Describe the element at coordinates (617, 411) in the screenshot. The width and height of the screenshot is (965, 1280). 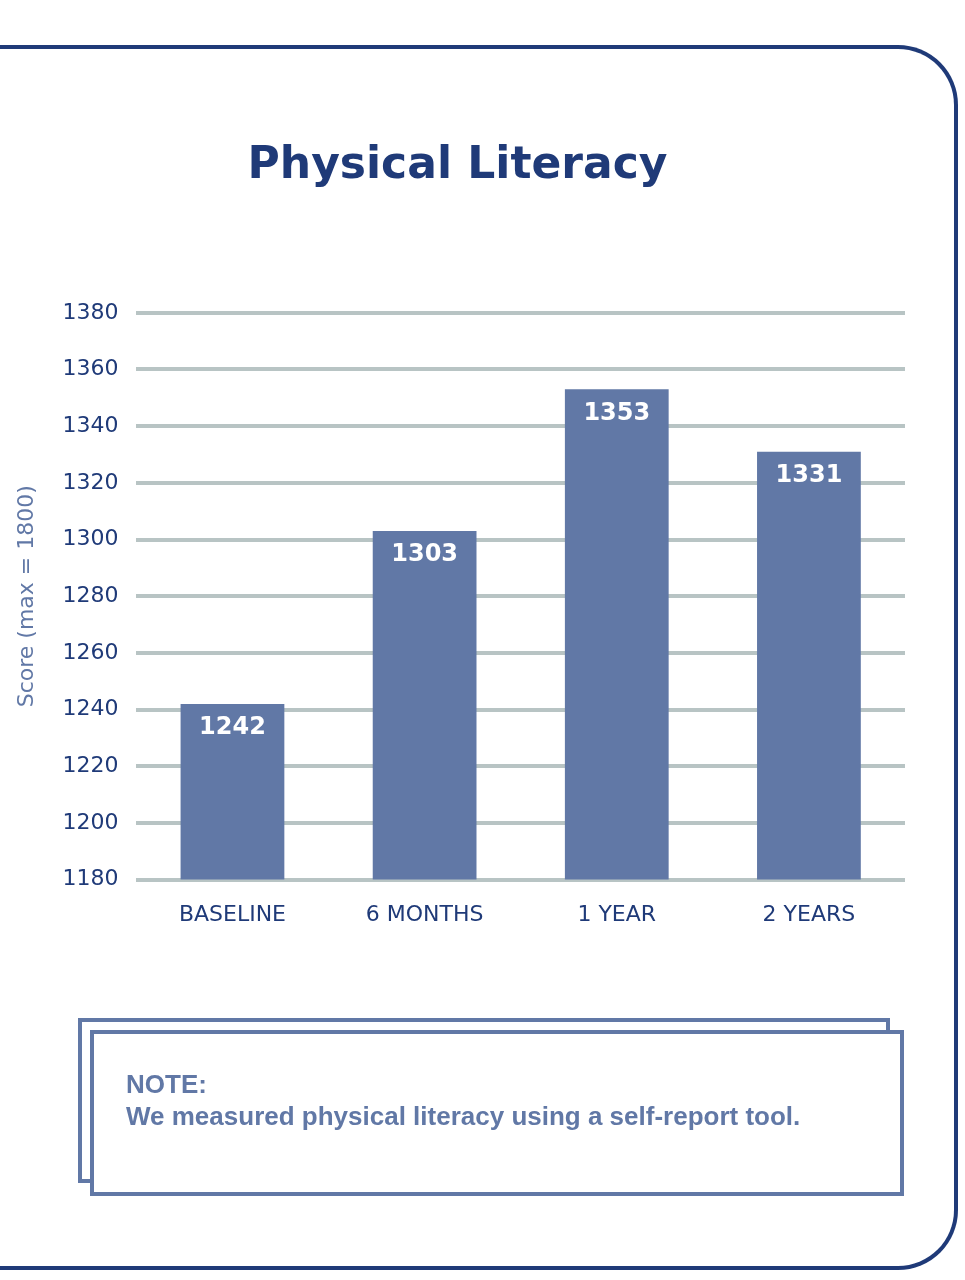
I see `data-label: 1353` at that location.